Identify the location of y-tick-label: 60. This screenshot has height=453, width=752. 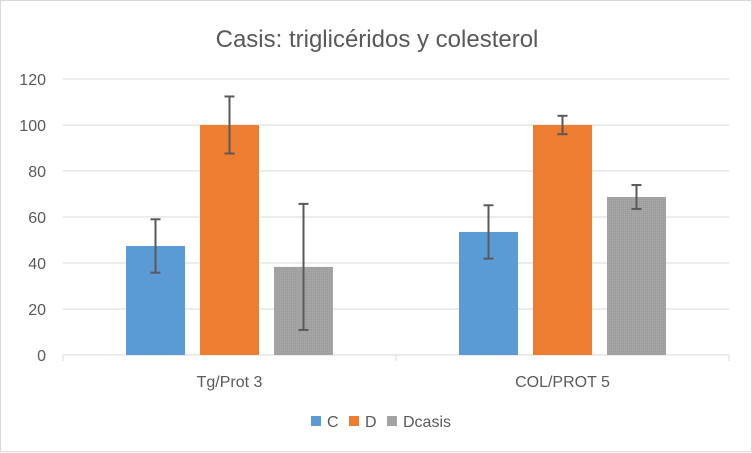
(37, 218).